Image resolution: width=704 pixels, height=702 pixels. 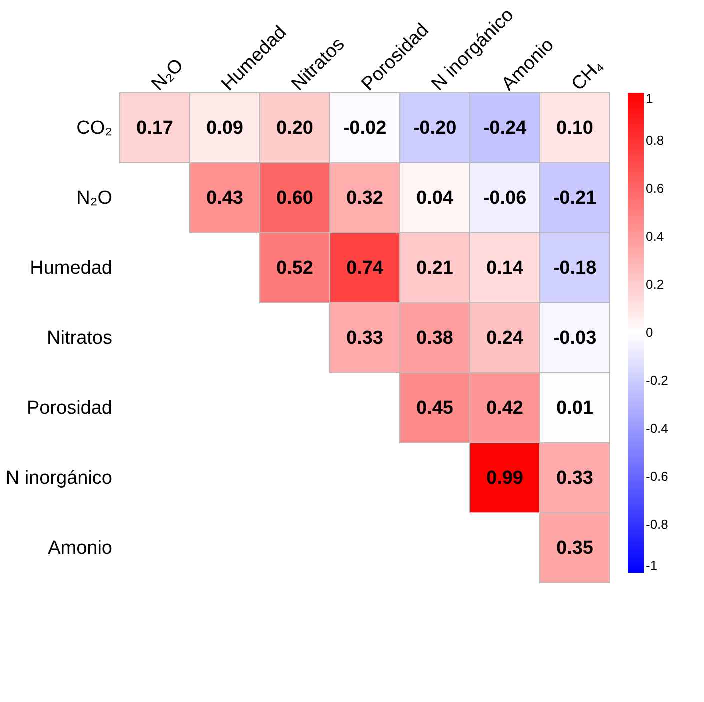 I want to click on color-bar-label: -1, so click(x=652, y=565).